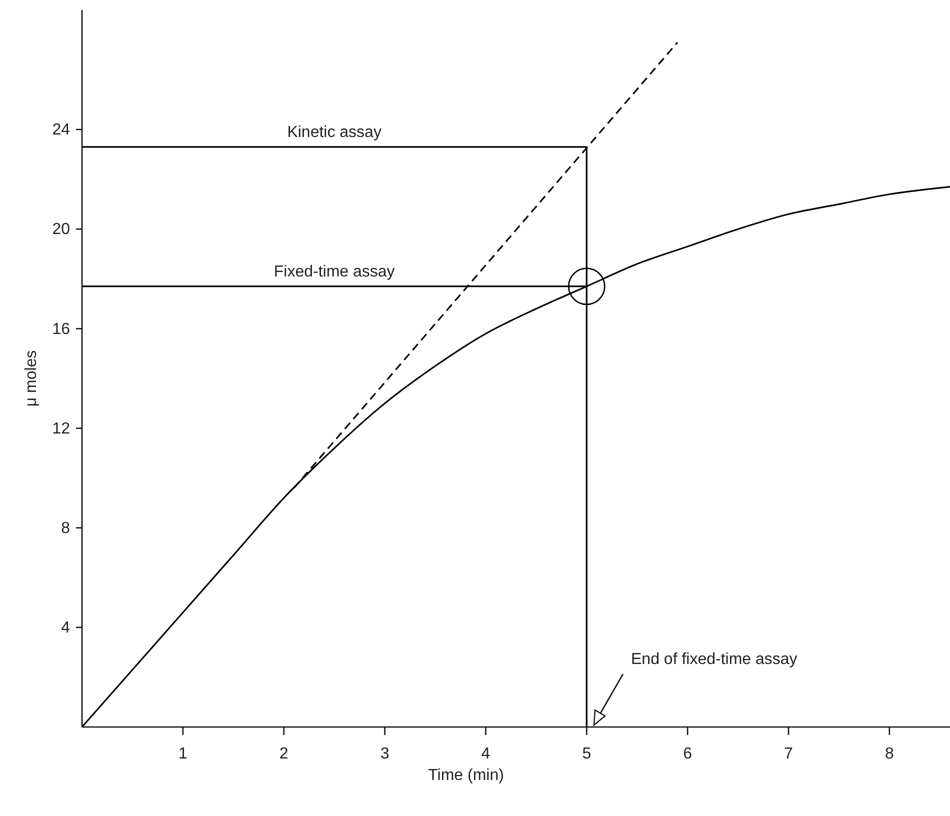  Describe the element at coordinates (65, 628) in the screenshot. I see `y-tick-label: 4` at that location.